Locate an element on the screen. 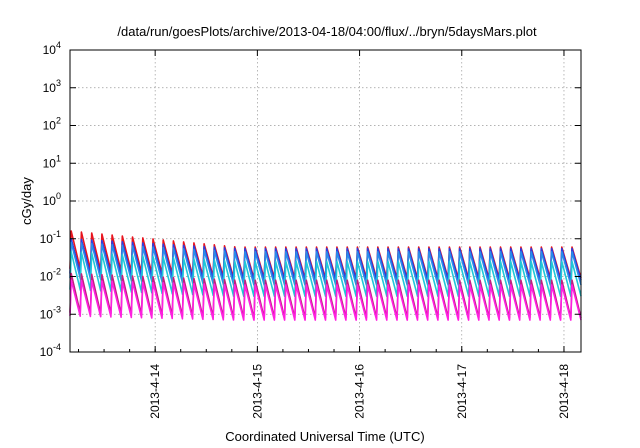 This screenshot has height=448, width=640. x-tick-label: 2013-4-18 is located at coordinates (564, 391).